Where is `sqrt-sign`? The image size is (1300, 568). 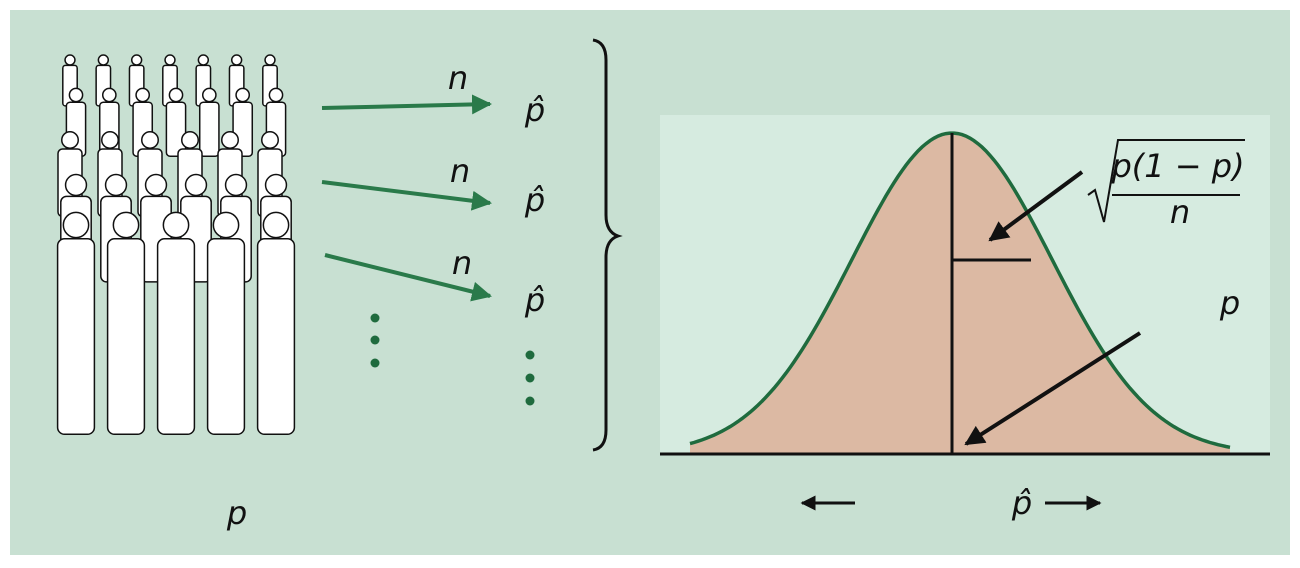 sqrt-sign is located at coordinates (1166, 181).